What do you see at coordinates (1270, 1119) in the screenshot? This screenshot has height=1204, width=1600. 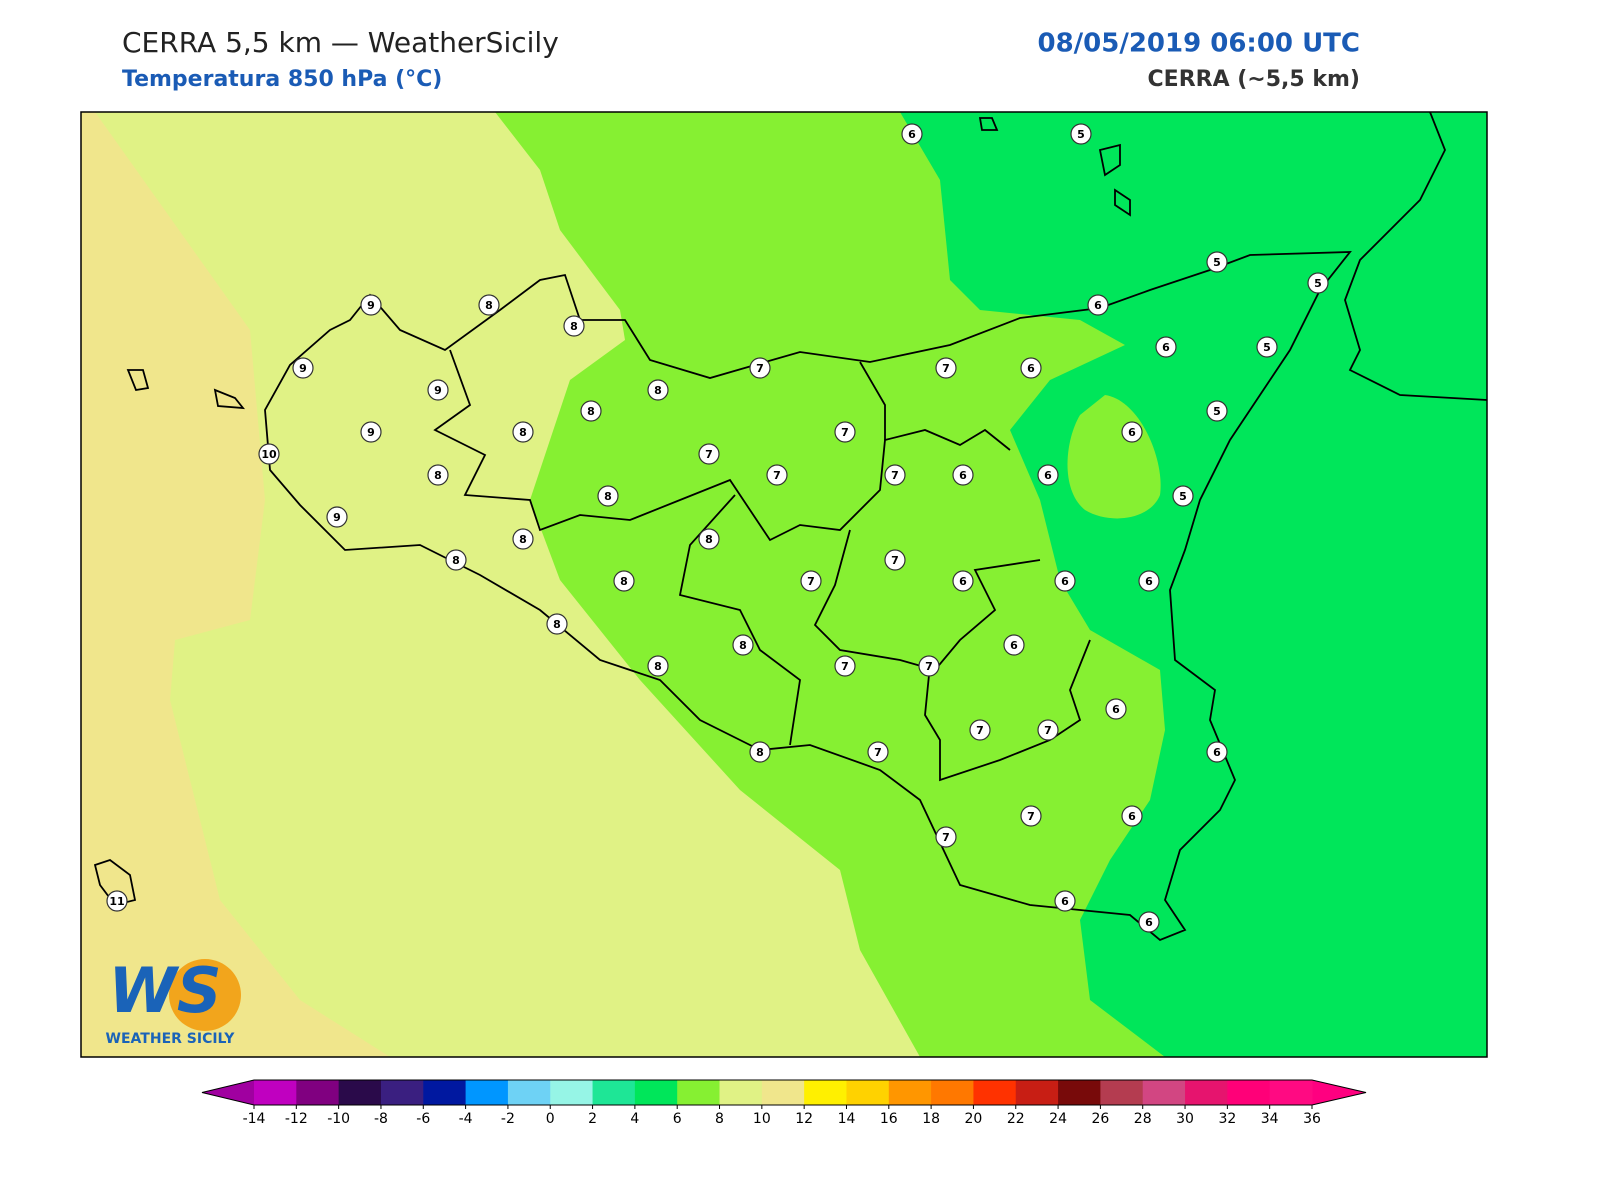 I see `colorbar-tick-label: 34` at bounding box center [1270, 1119].